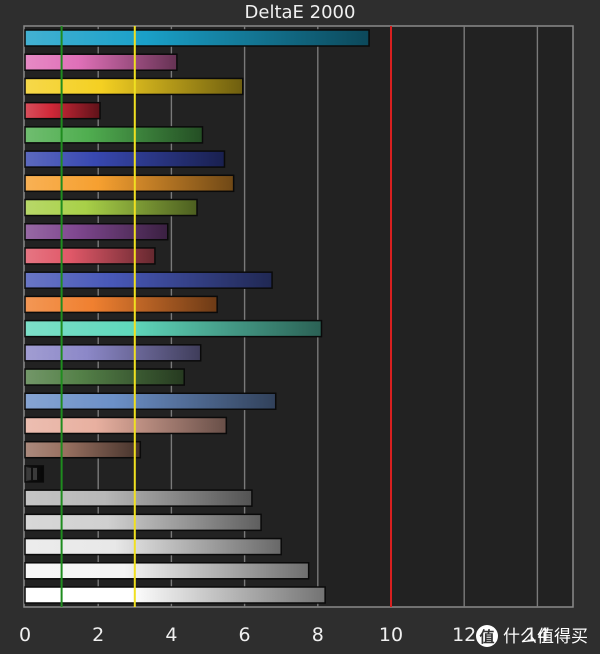  I want to click on watermark-logo-icon, so click(487, 636).